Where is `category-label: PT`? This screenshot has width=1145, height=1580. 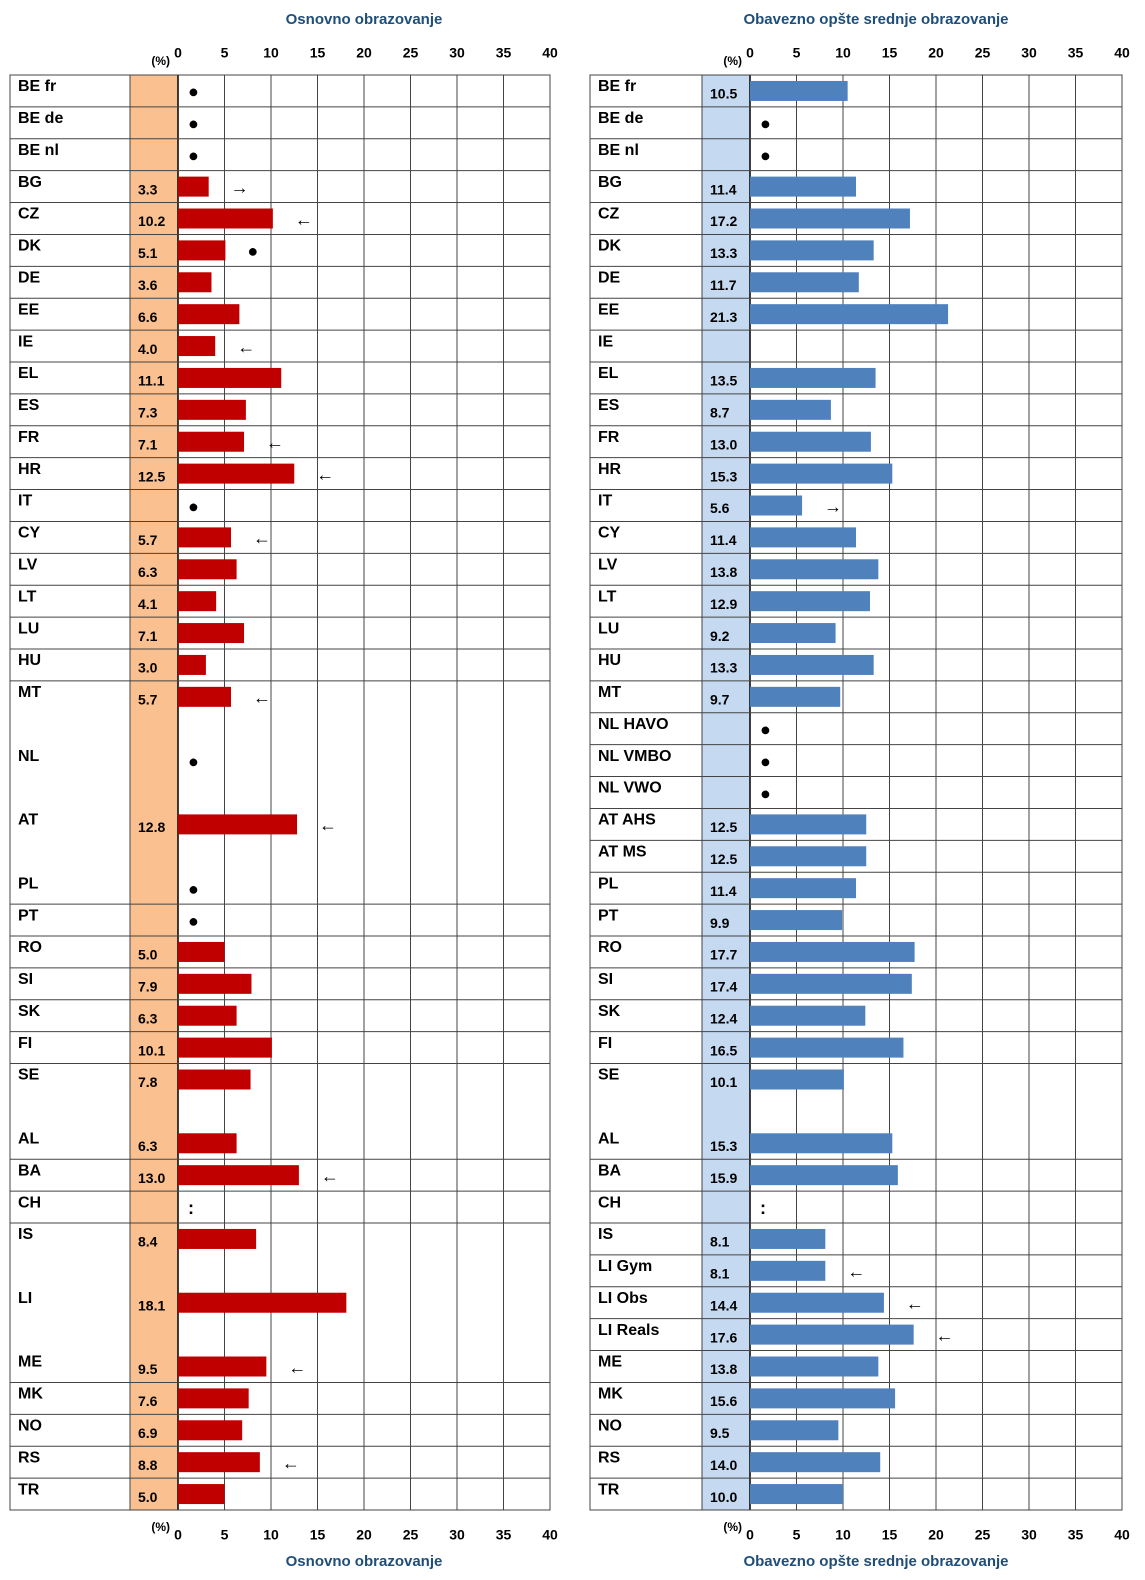 category-label: PT is located at coordinates (28, 915).